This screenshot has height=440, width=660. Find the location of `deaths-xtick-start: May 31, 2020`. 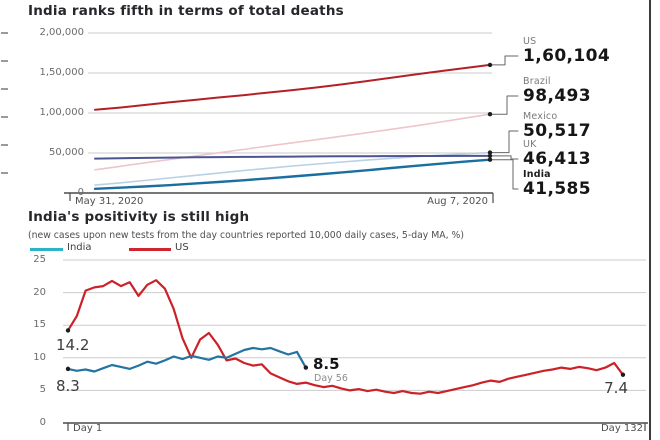

deaths-xtick-start: May 31, 2020 is located at coordinates (109, 201).